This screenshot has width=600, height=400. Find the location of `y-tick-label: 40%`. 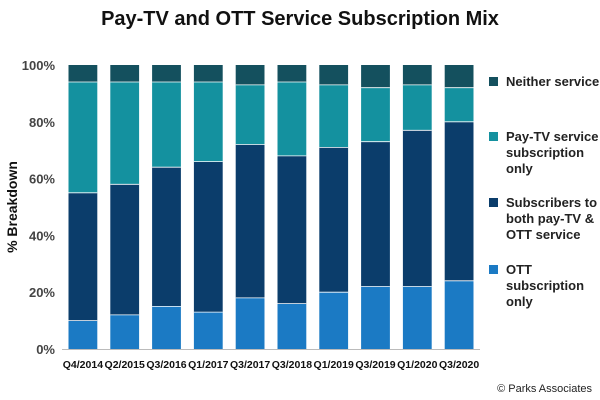

y-tick-label: 40% is located at coordinates (42, 235).